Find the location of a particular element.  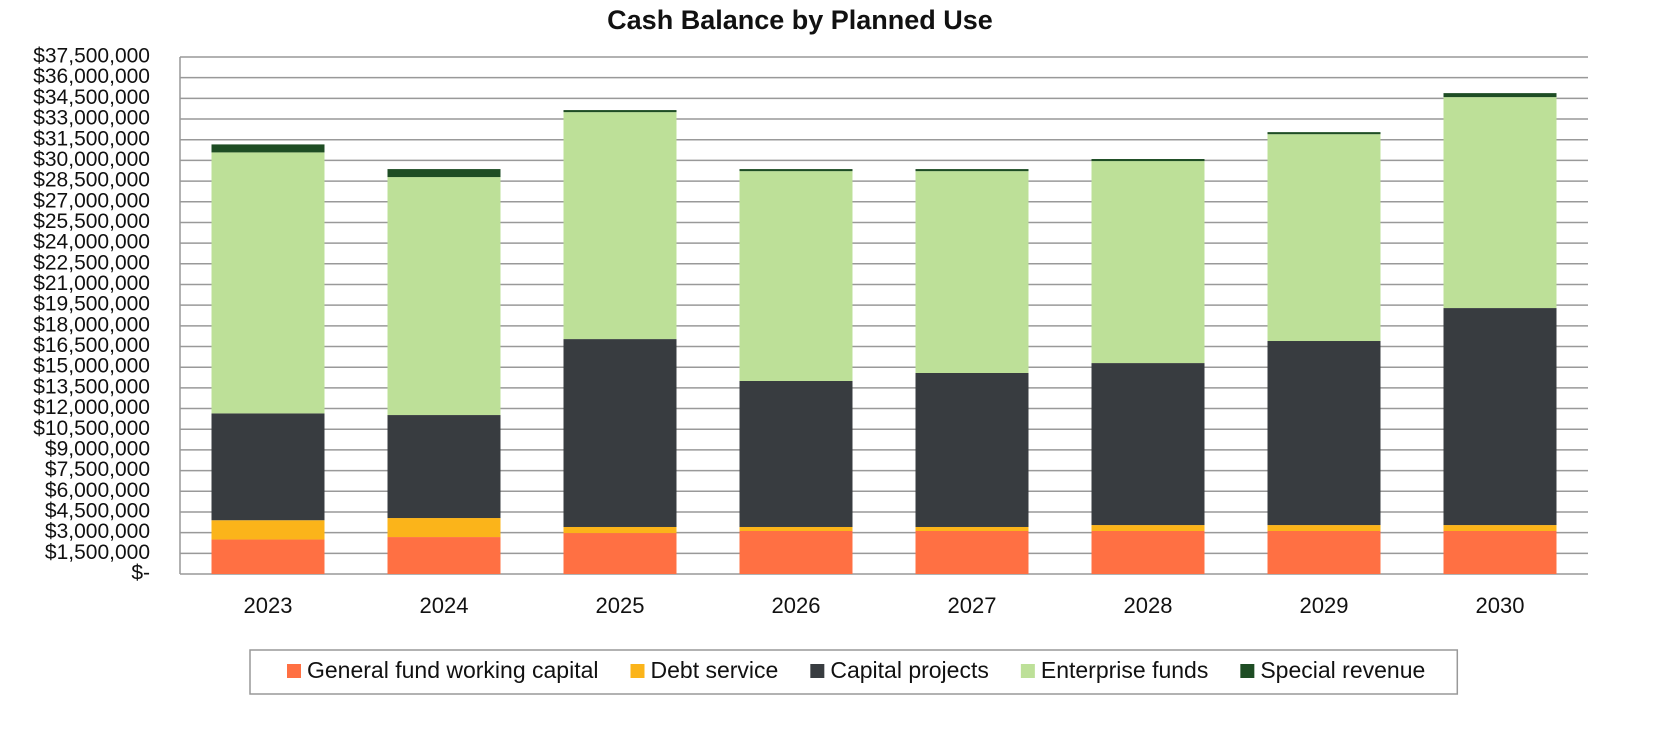

x-tick-label: 2030 is located at coordinates (1500, 605).